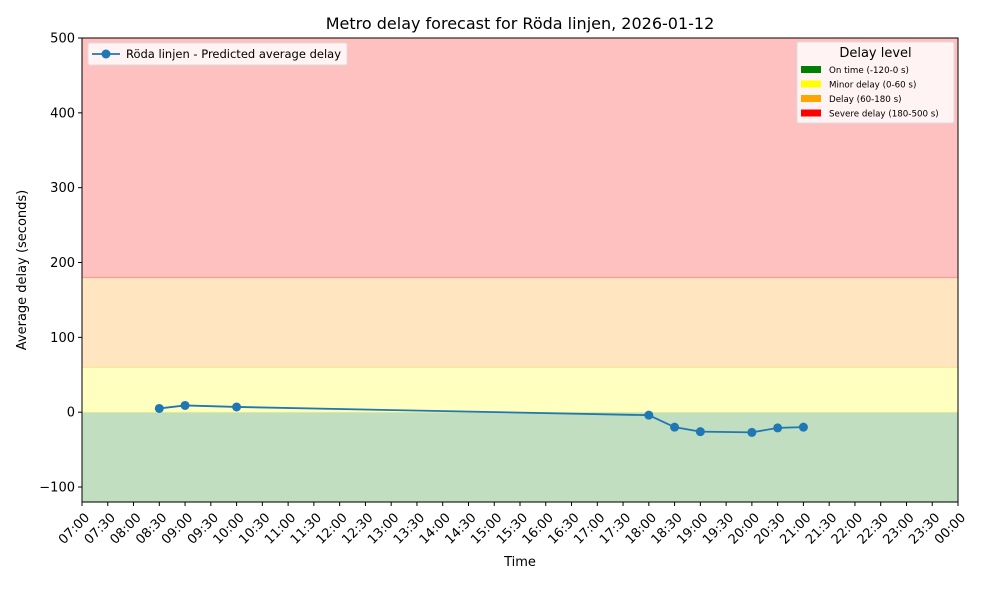 This screenshot has width=1000, height=600. What do you see at coordinates (884, 115) in the screenshot?
I see `delay-level-legend-item: Severe delay (180-500 s)` at bounding box center [884, 115].